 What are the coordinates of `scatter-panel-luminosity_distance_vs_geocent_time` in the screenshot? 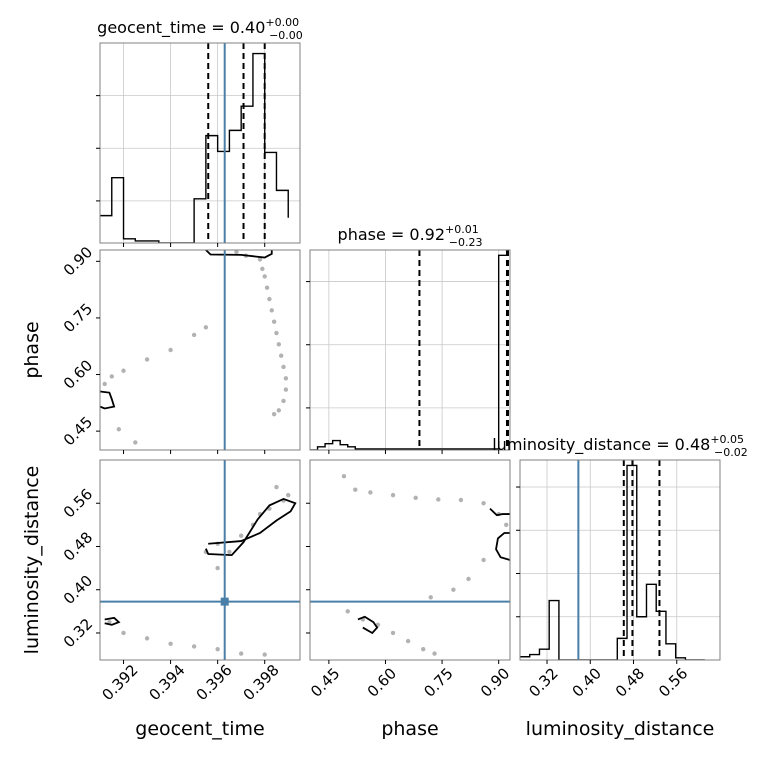 It's located at (198, 561).